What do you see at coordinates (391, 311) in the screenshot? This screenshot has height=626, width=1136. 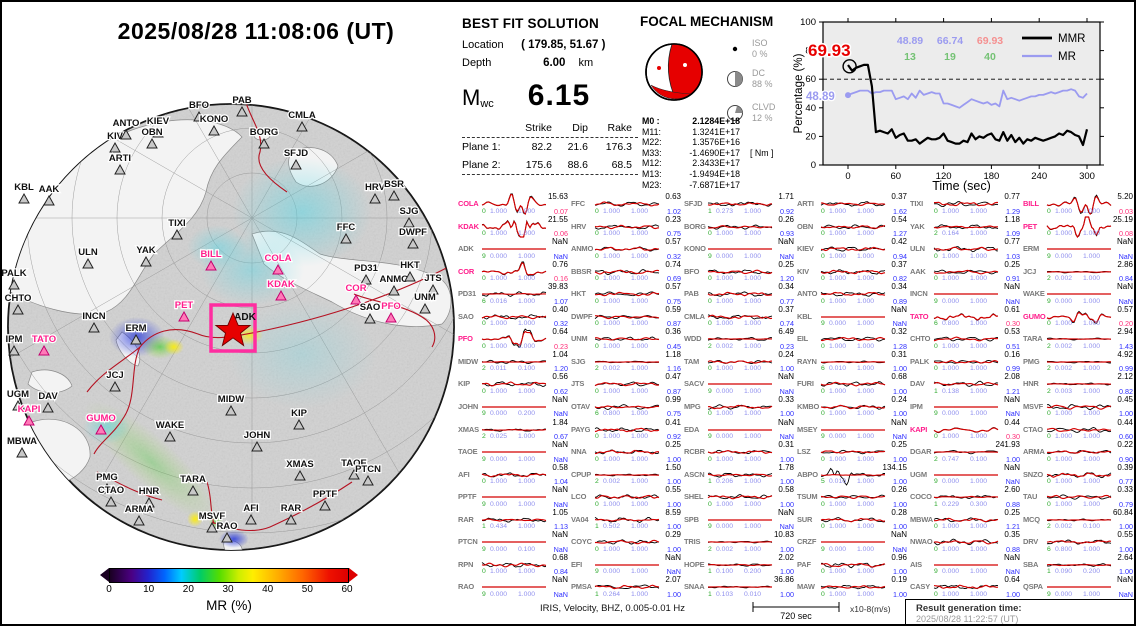 I see `map-station-pfo: PFO` at bounding box center [391, 311].